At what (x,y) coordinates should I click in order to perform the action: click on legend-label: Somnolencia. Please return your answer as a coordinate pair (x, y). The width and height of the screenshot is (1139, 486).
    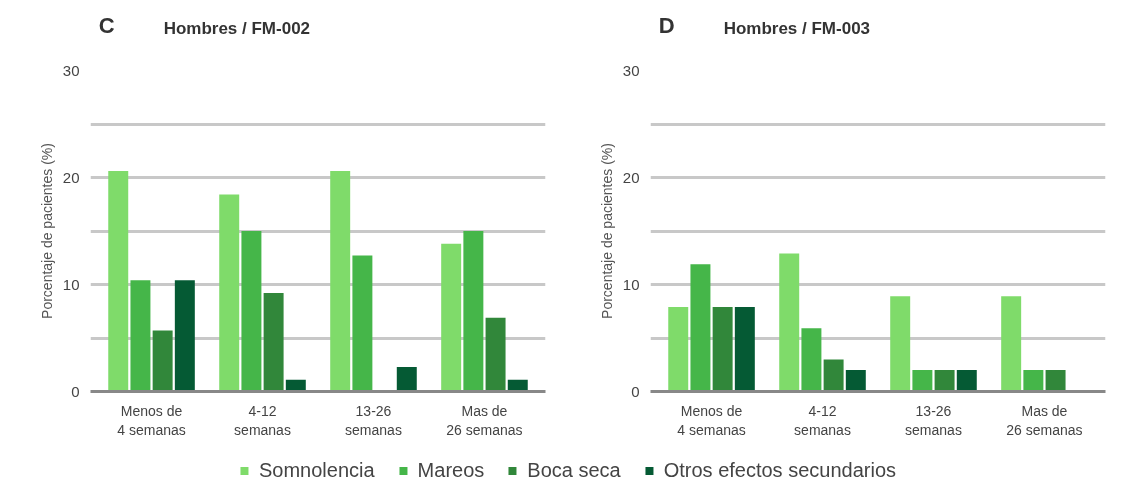
    Looking at the image, I should click on (316, 470).